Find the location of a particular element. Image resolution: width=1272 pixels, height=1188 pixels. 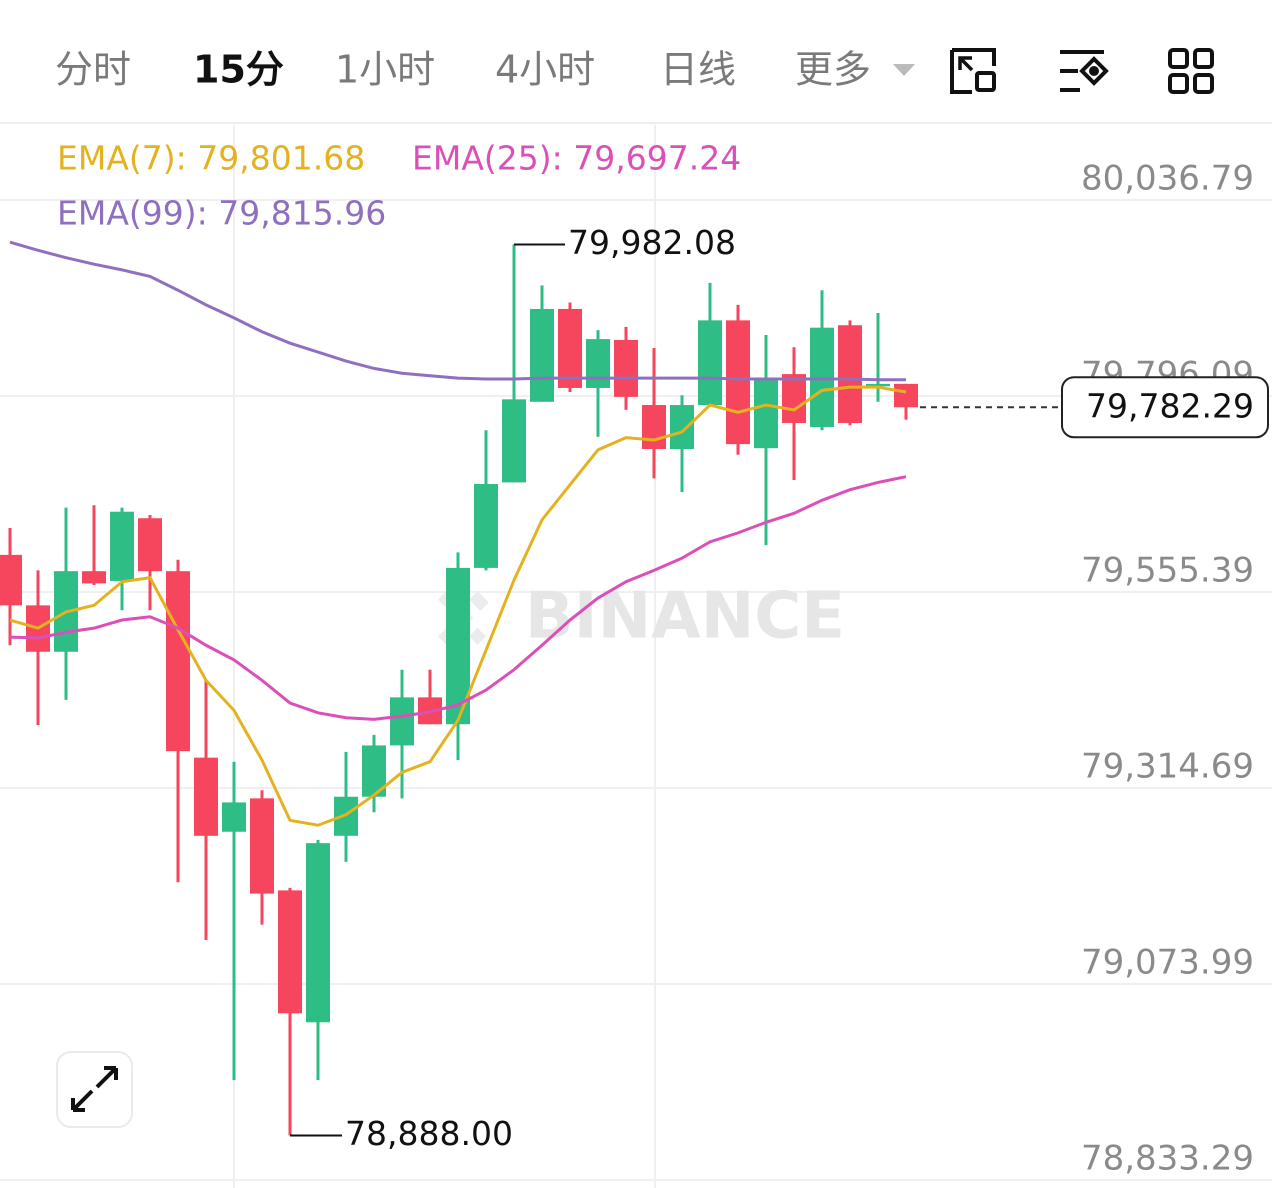

tab: 4小时 is located at coordinates (545, 70).